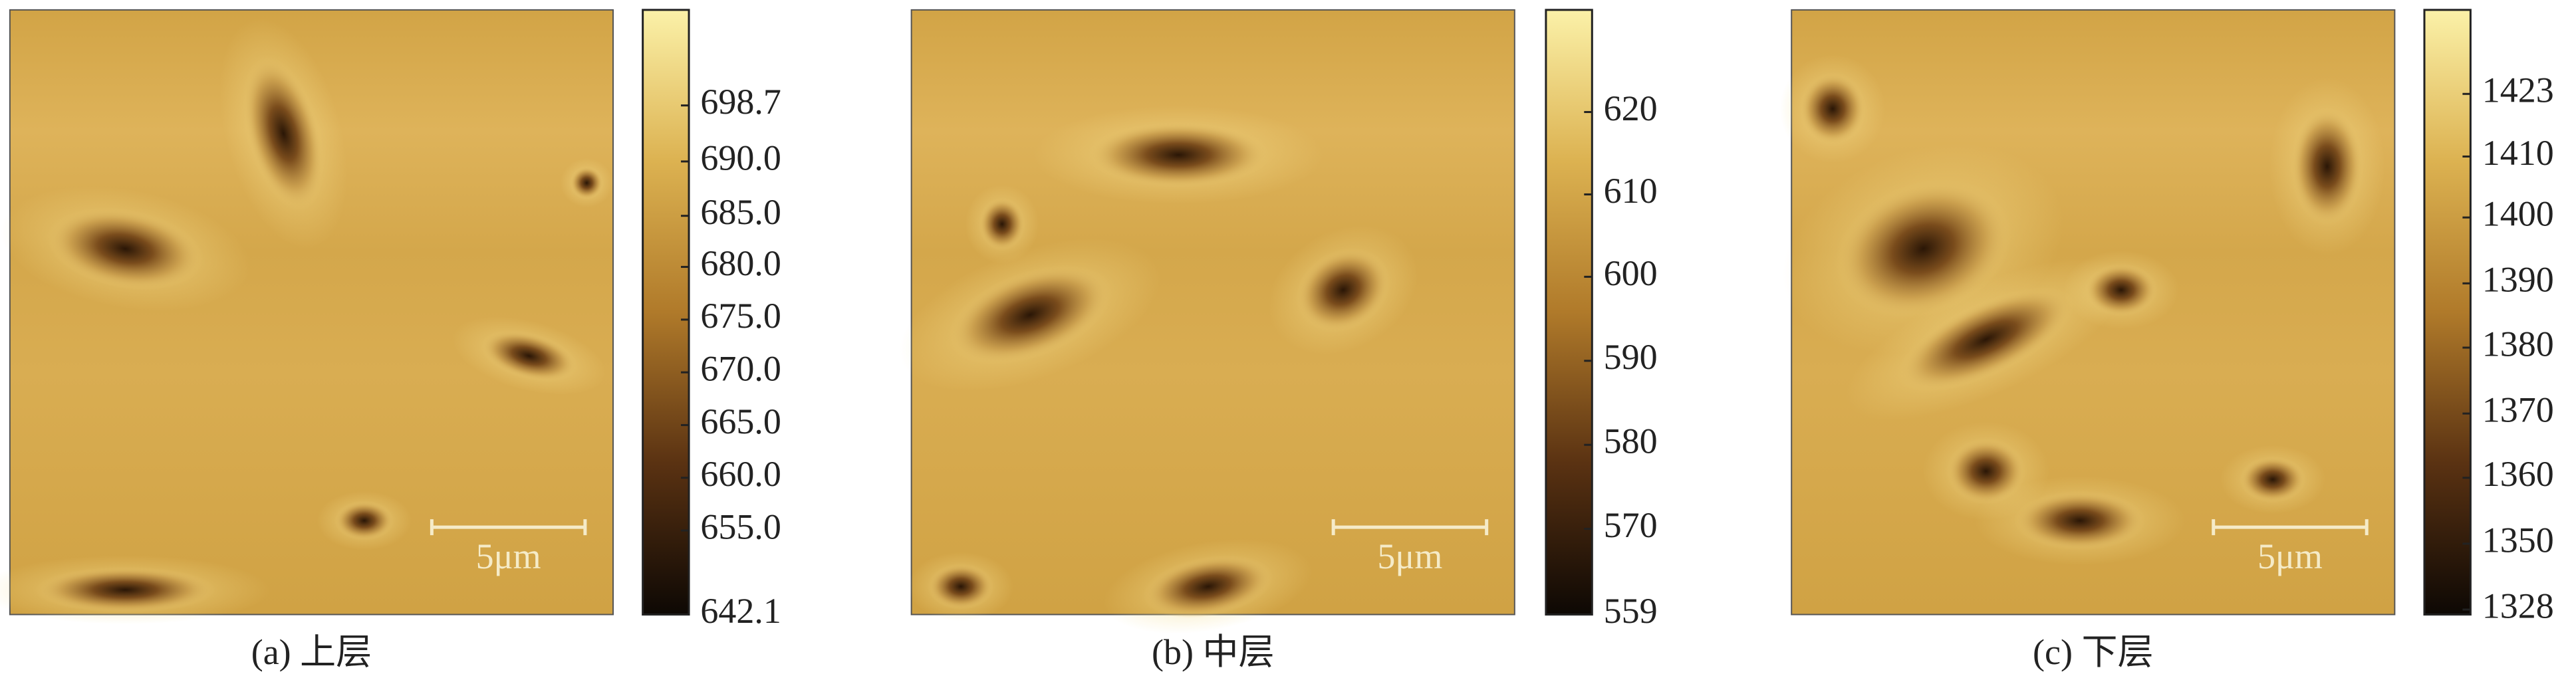 This screenshot has width=2576, height=680. I want to click on colorbar-tick-label: 642.1, so click(741, 611).